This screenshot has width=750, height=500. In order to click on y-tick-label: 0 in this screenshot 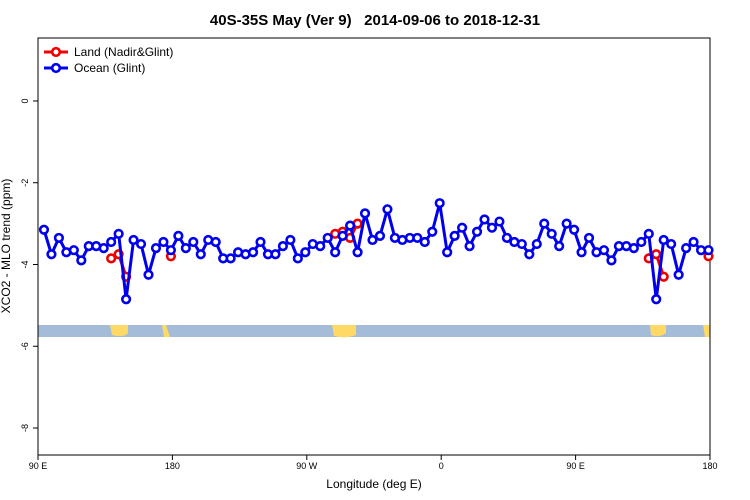, I will do `click(25, 100)`.